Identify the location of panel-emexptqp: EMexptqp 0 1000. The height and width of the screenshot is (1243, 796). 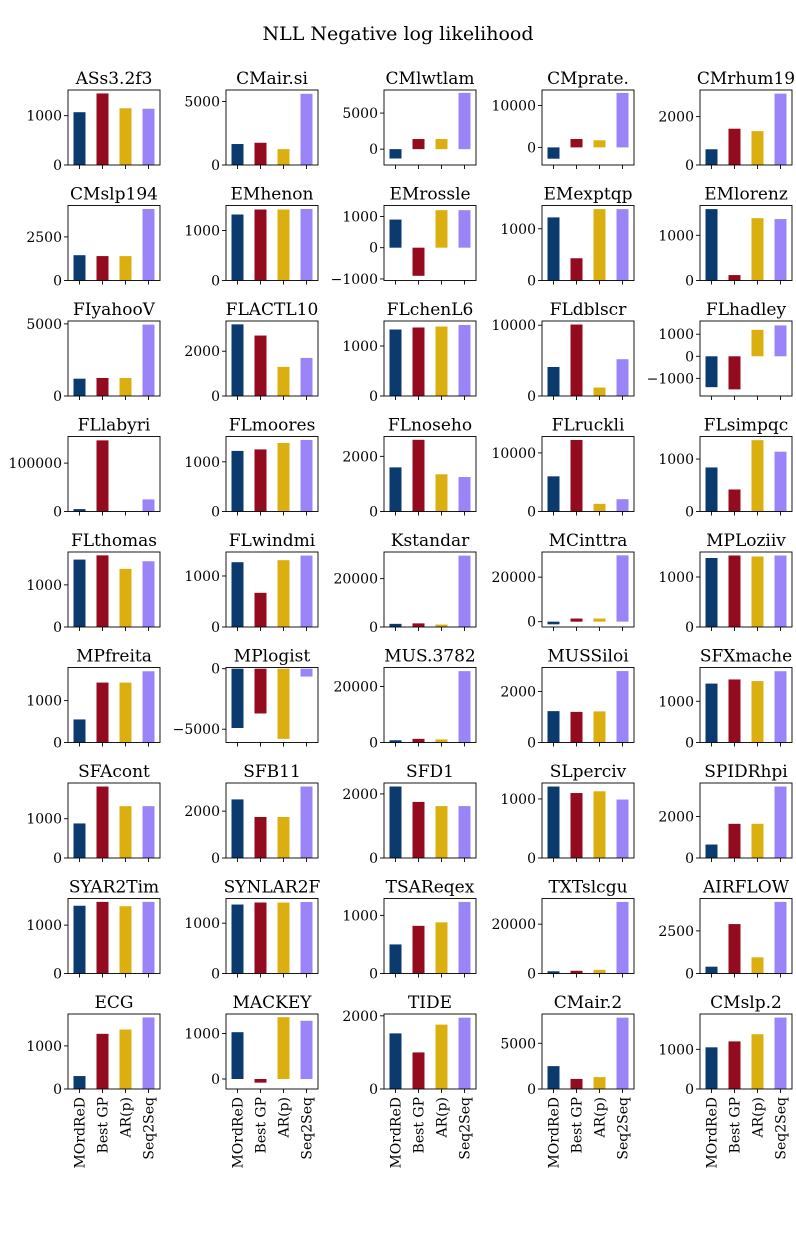
(567, 237).